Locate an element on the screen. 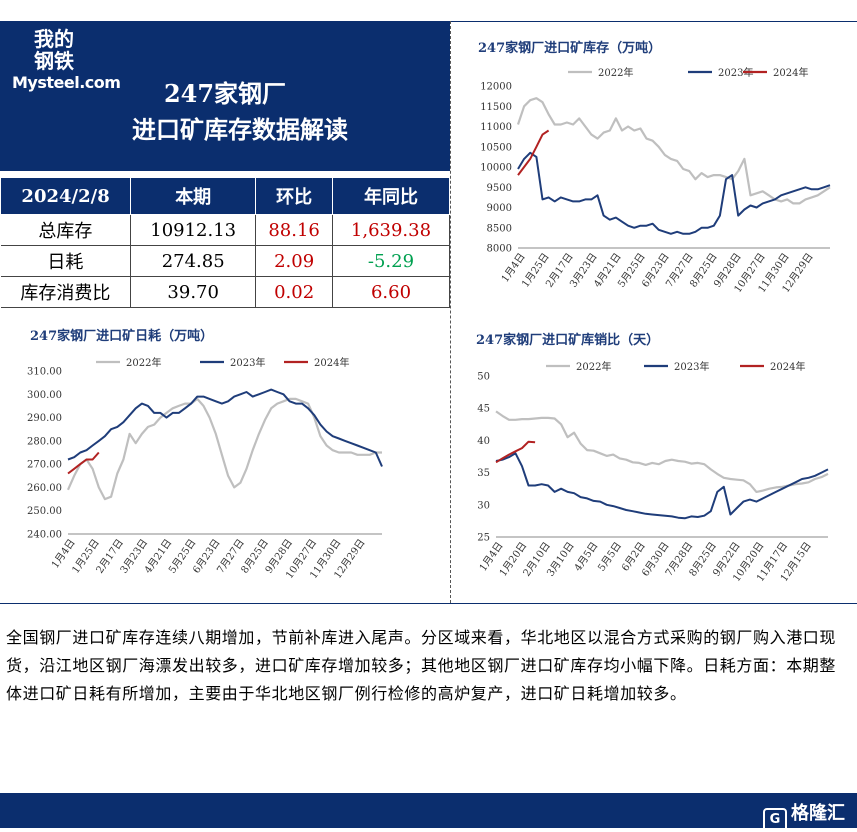 Image resolution: width=857 pixels, height=832 pixels. stats-row-stock-ratio: 库存消费比 39.70 0.02 6.60 is located at coordinates (225, 292).